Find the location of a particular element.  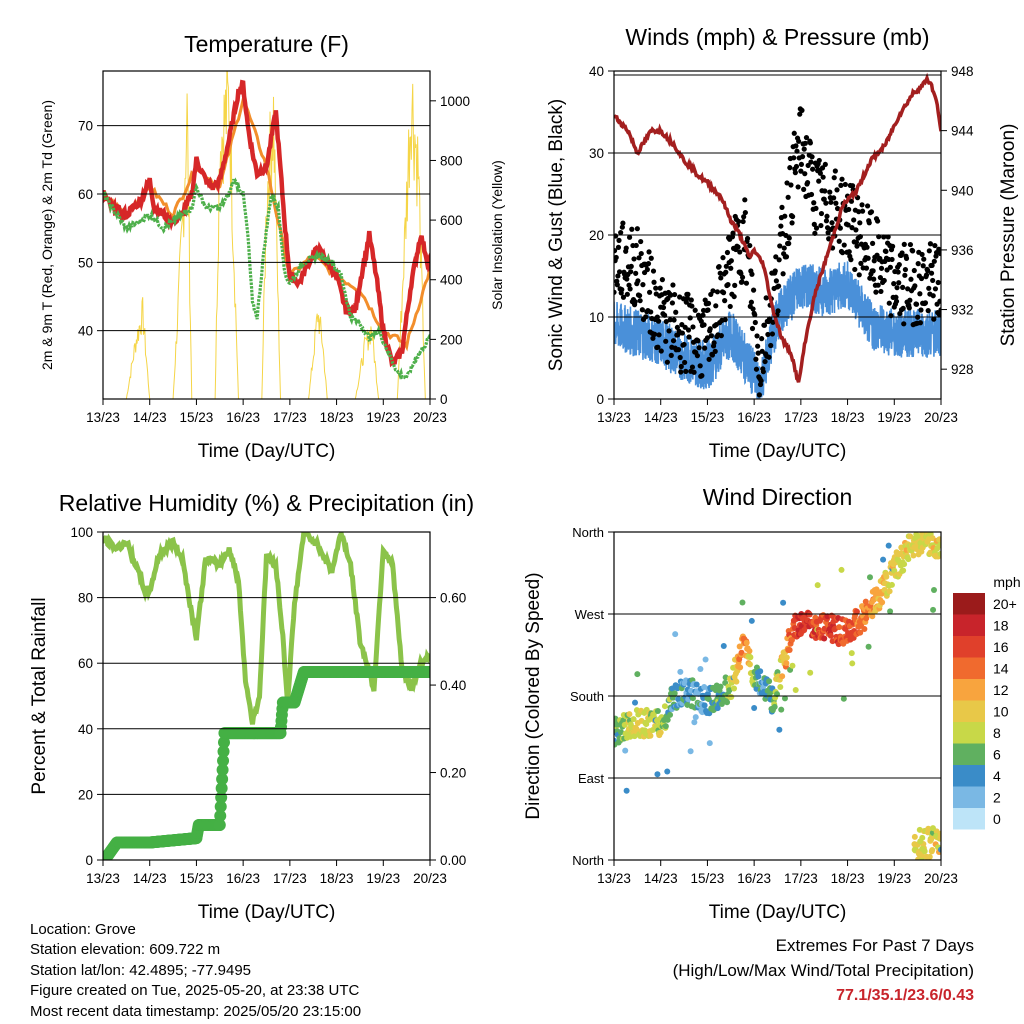

y-tick-label: 80 is located at coordinates (85, 598).